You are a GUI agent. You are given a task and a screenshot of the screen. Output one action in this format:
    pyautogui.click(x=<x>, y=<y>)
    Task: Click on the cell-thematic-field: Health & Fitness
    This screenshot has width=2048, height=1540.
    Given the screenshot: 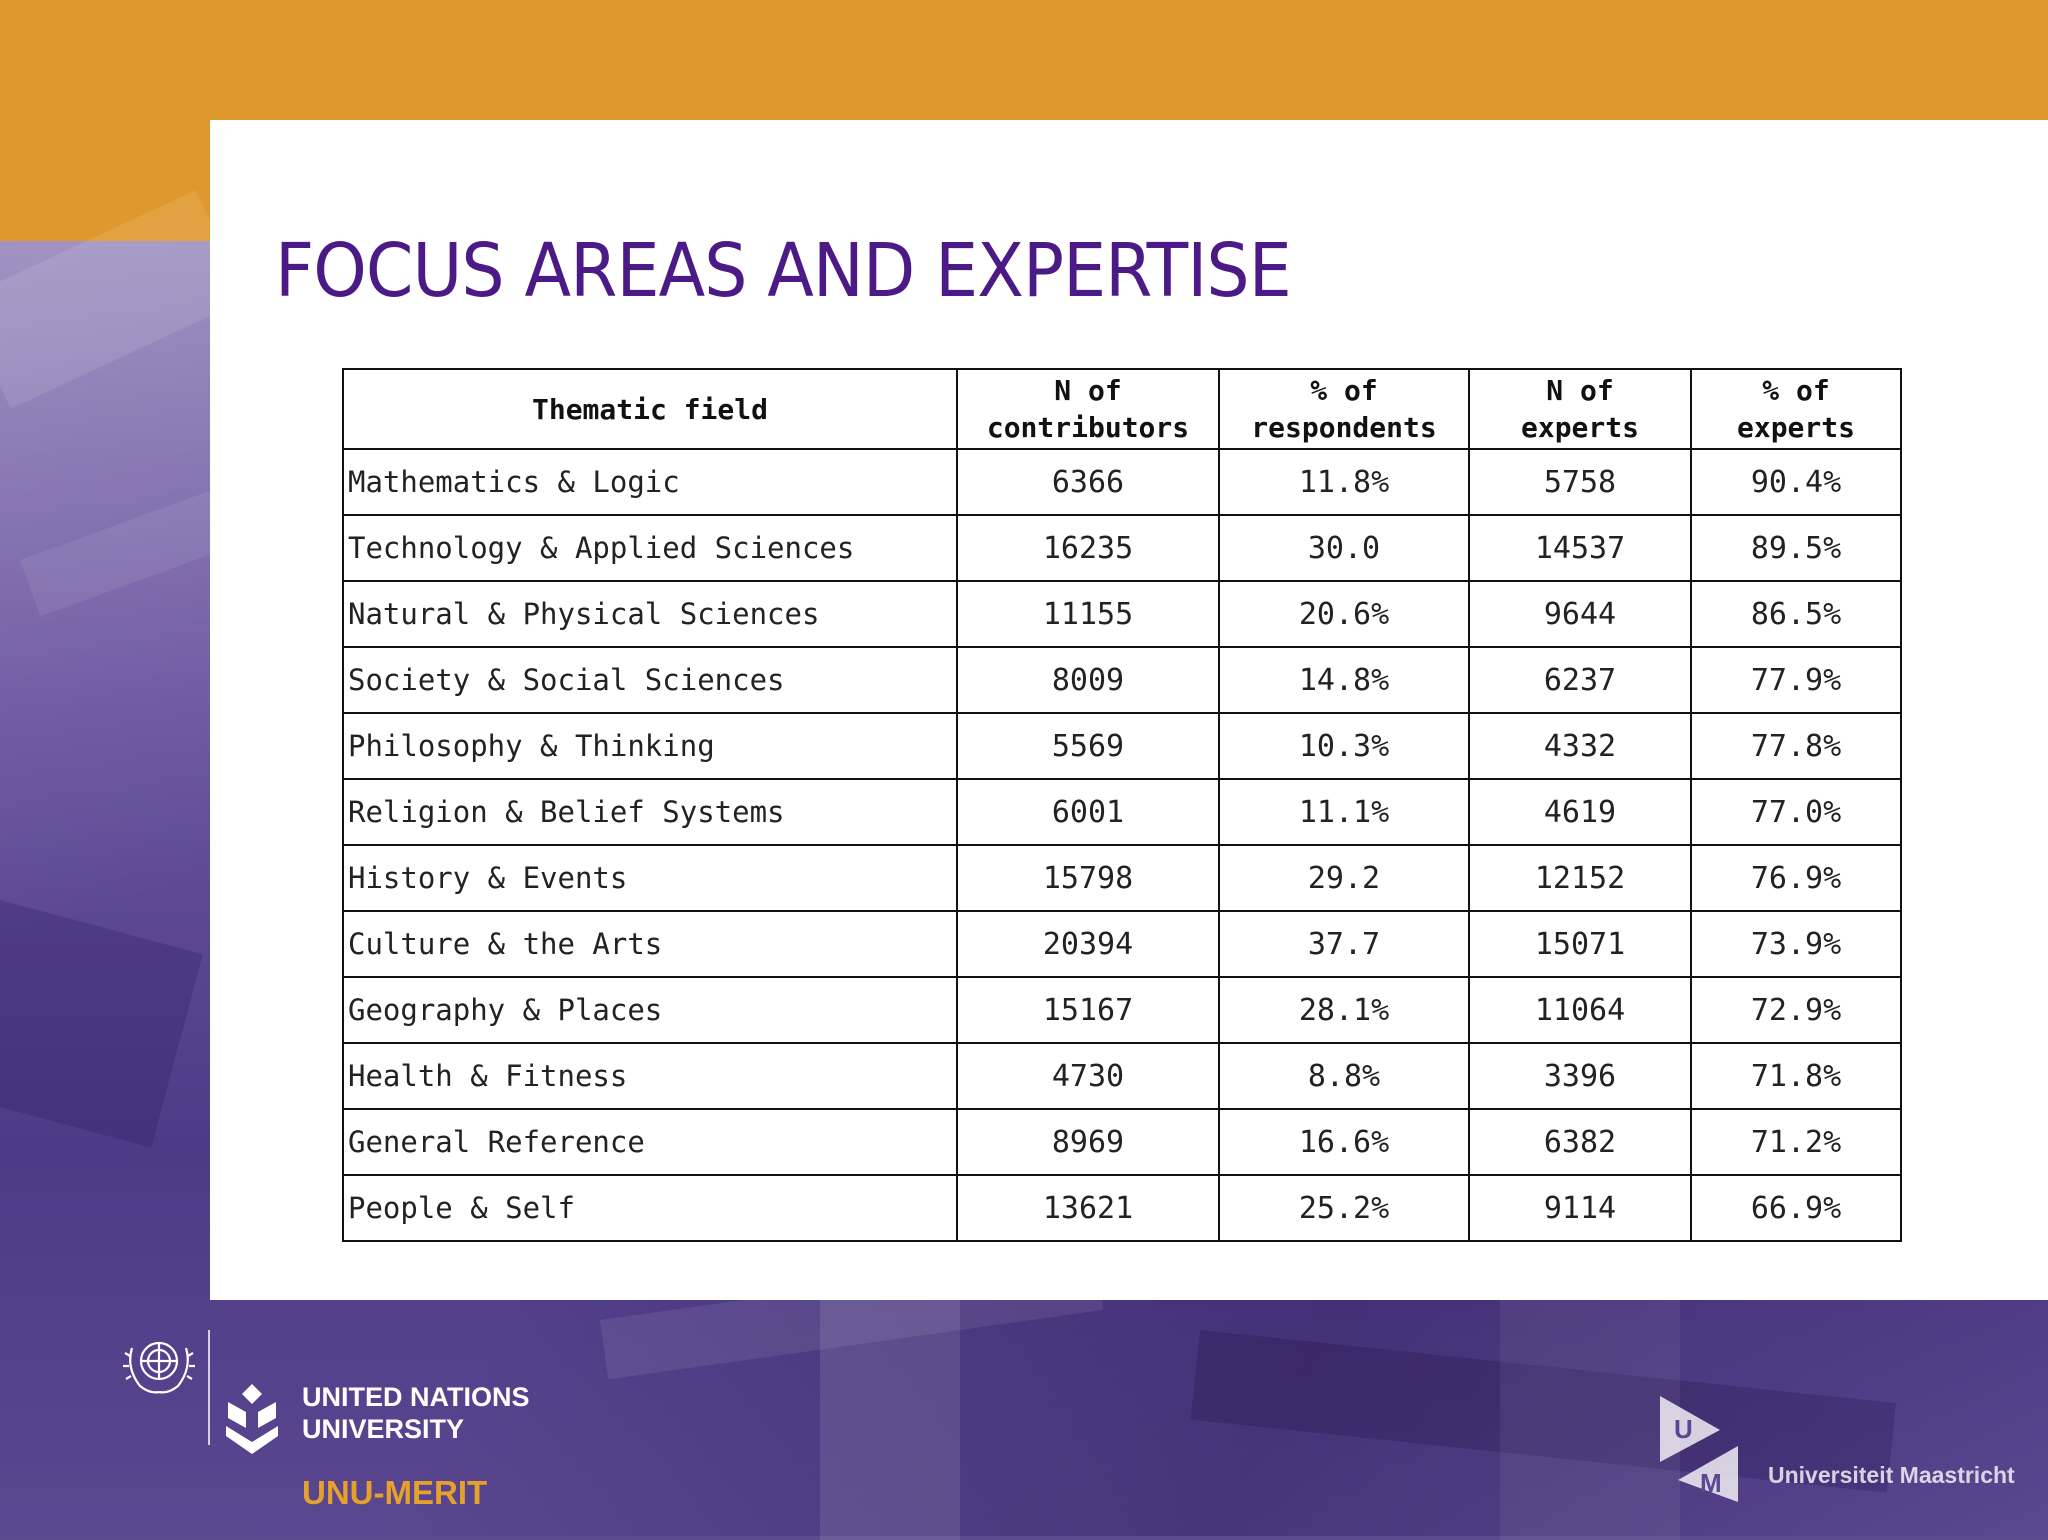 What is the action you would take?
    pyautogui.click(x=650, y=1076)
    